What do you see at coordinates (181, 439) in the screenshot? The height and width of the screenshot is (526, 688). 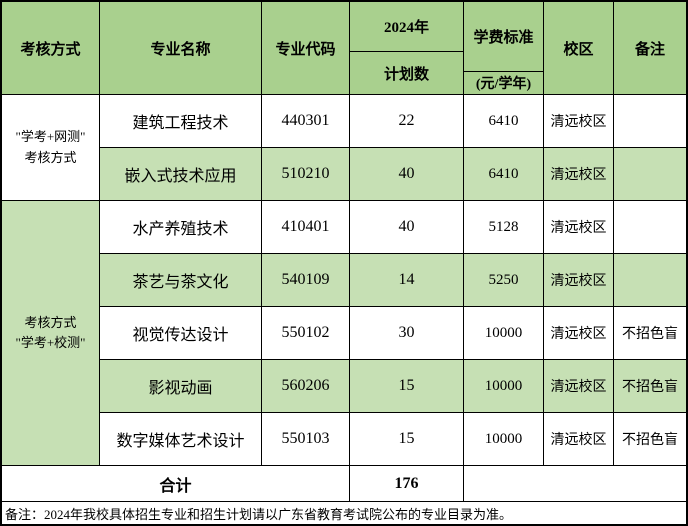 I see `table-cell-major: 数字媒体艺术设计` at bounding box center [181, 439].